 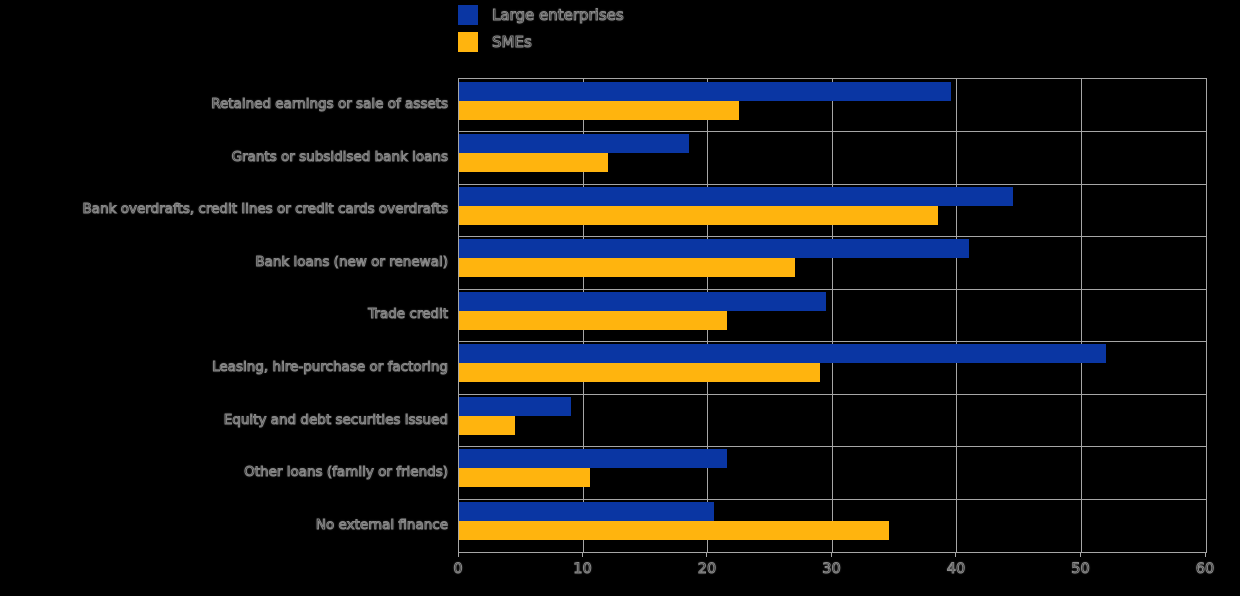 I want to click on category-label: Other loans (family or friends), so click(x=346, y=472).